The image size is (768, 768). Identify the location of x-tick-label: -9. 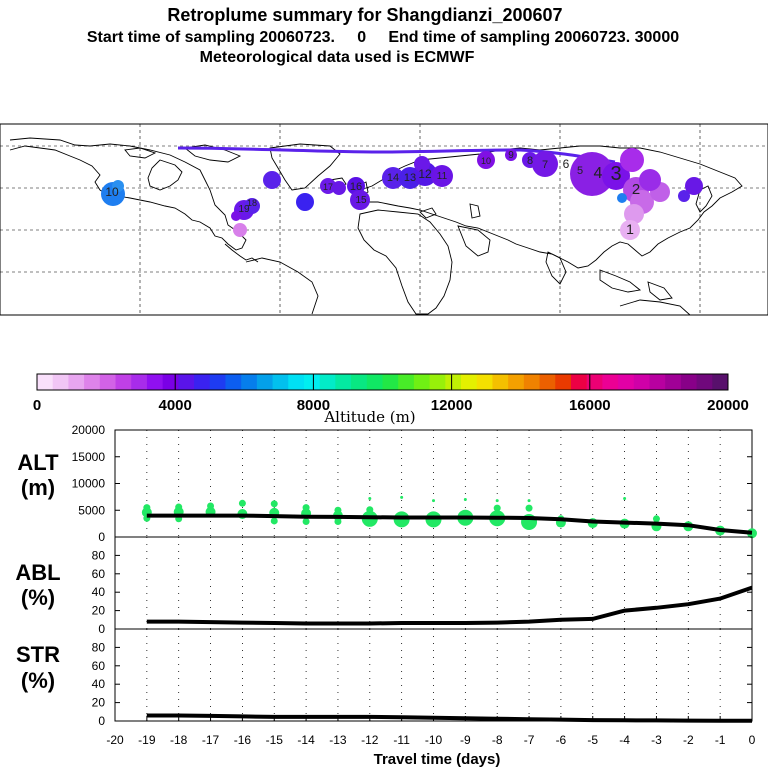
(465, 740).